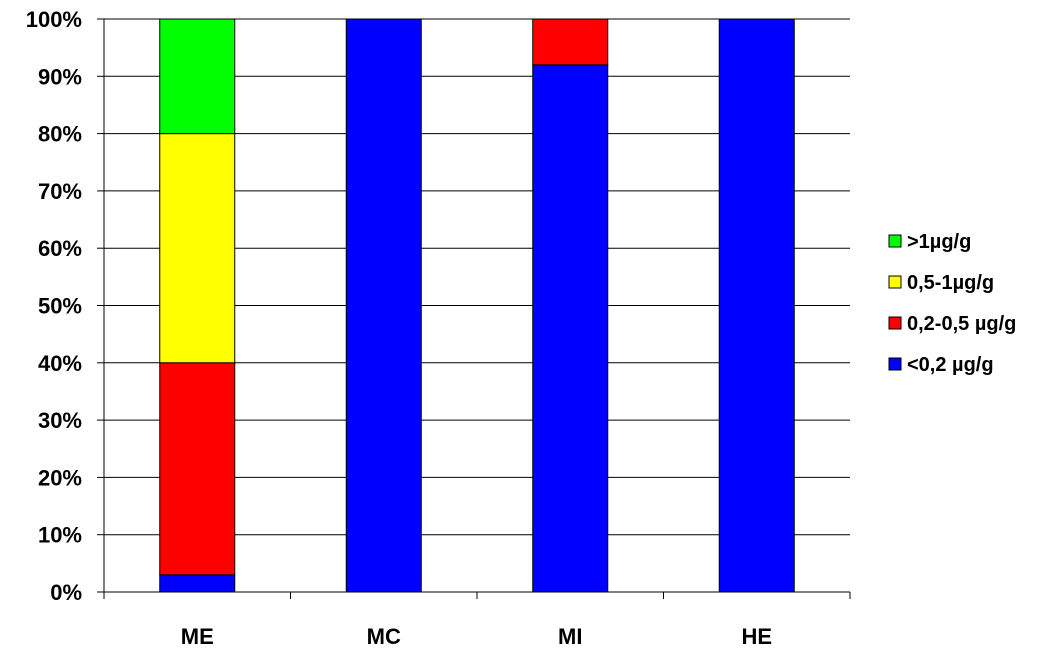 The image size is (1054, 648). Describe the element at coordinates (939, 242) in the screenshot. I see `legend-label: >1µg/g` at that location.